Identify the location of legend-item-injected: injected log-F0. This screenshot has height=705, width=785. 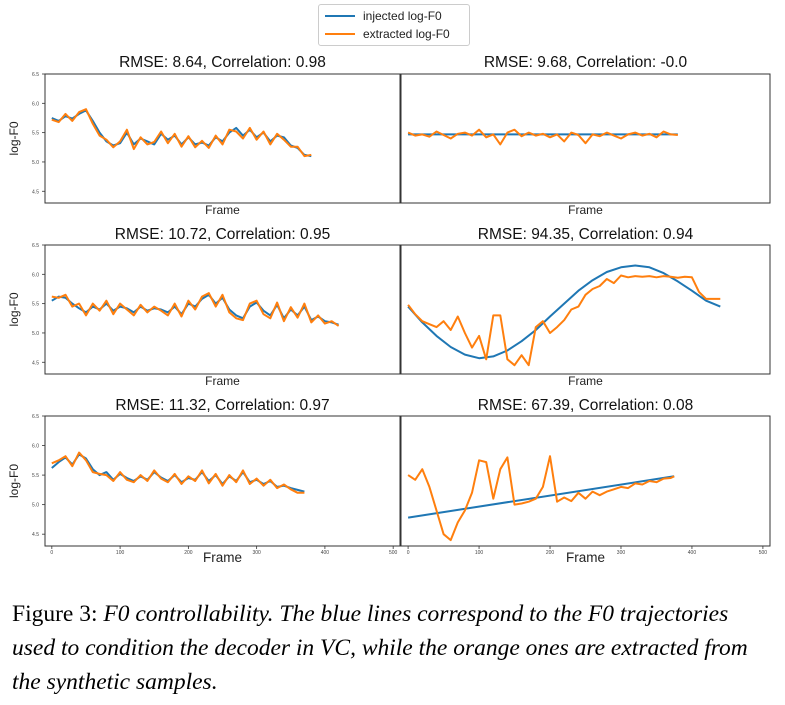
(383, 16).